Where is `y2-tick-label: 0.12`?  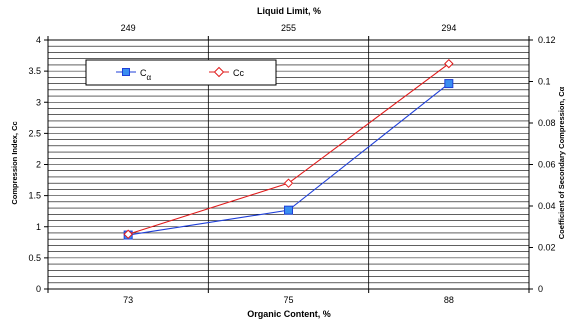 y2-tick-label: 0.12 is located at coordinates (547, 40).